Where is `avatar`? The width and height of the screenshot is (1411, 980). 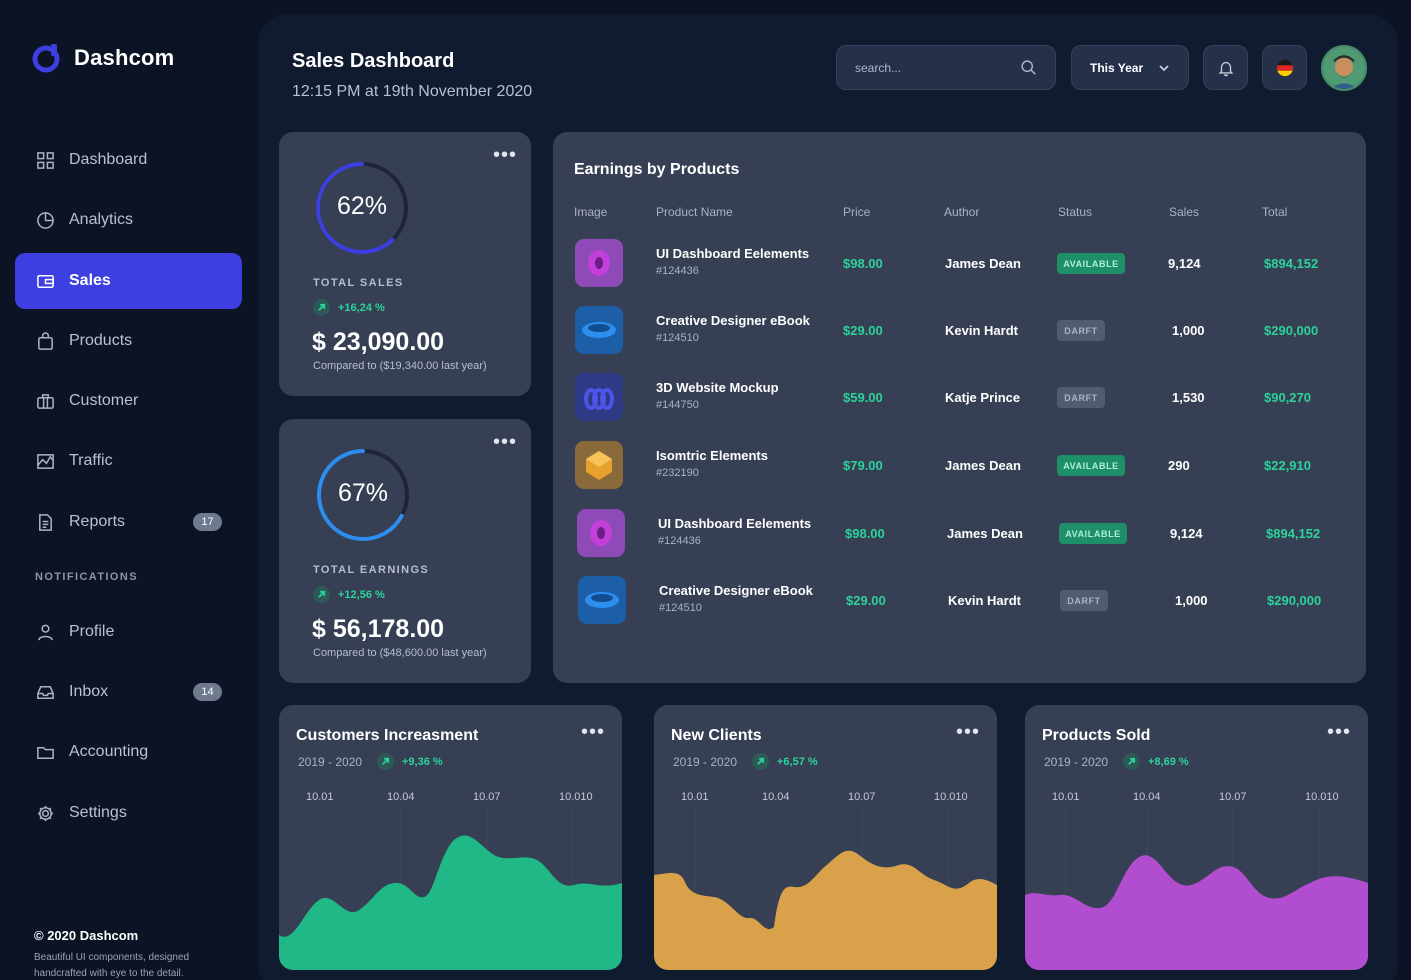 avatar is located at coordinates (1344, 68).